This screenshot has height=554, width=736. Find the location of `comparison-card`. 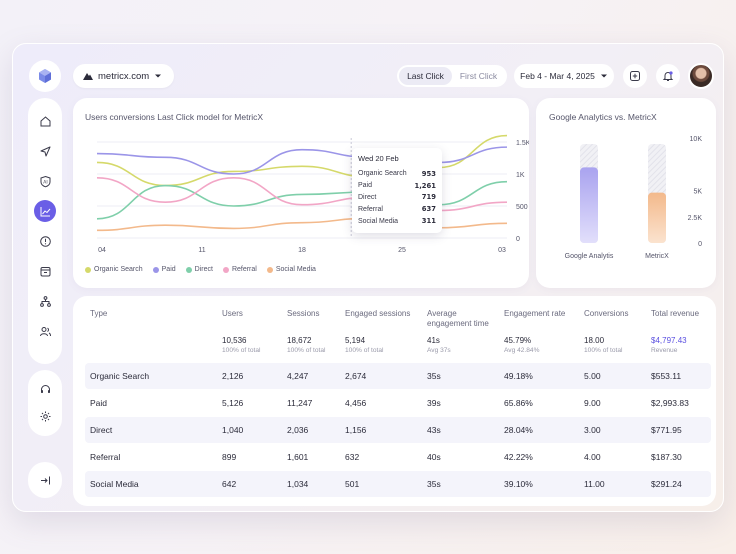

comparison-card is located at coordinates (626, 193).